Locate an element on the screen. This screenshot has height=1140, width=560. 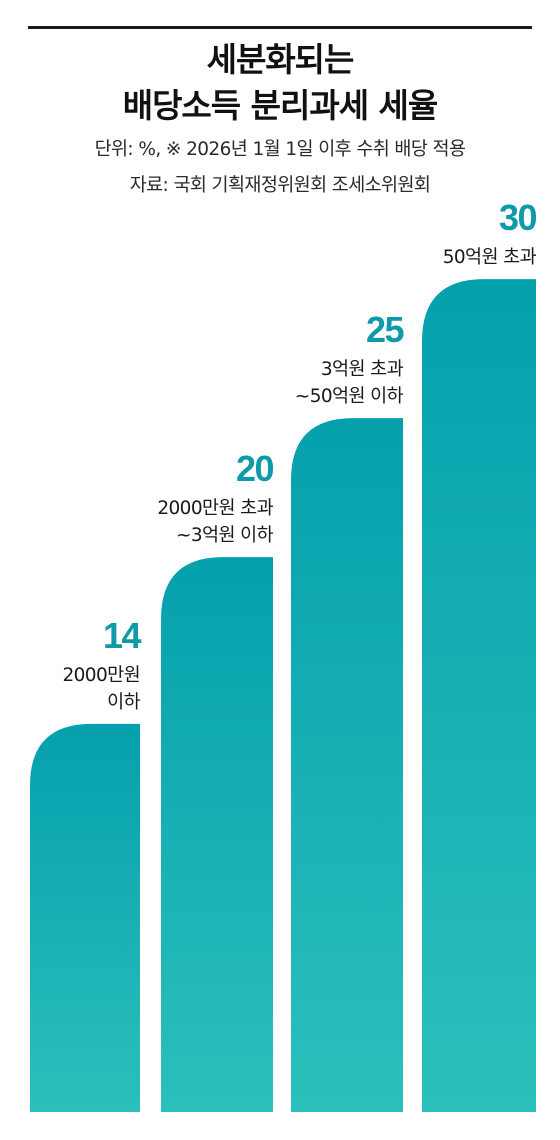
value-label-1: 14 is located at coordinates (122, 635).